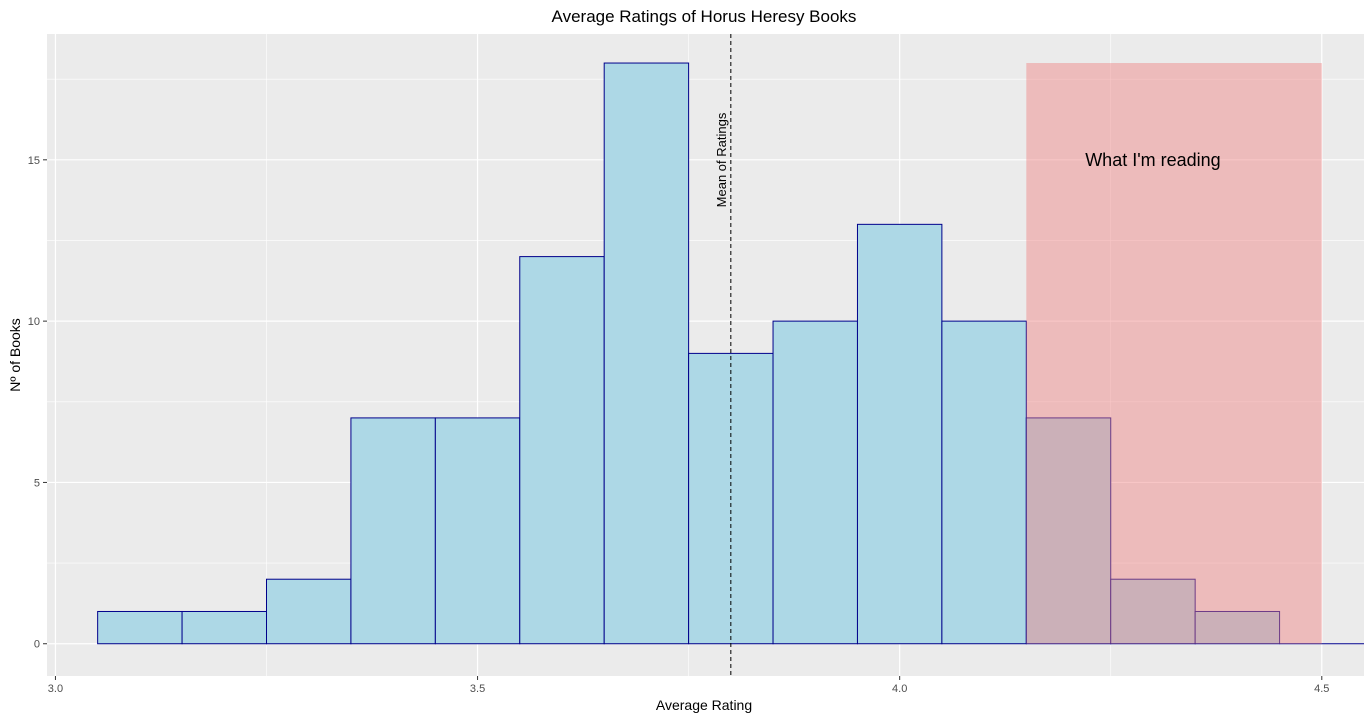 This screenshot has height=720, width=1371. Describe the element at coordinates (34, 322) in the screenshot. I see `y-tick-label: 10` at that location.